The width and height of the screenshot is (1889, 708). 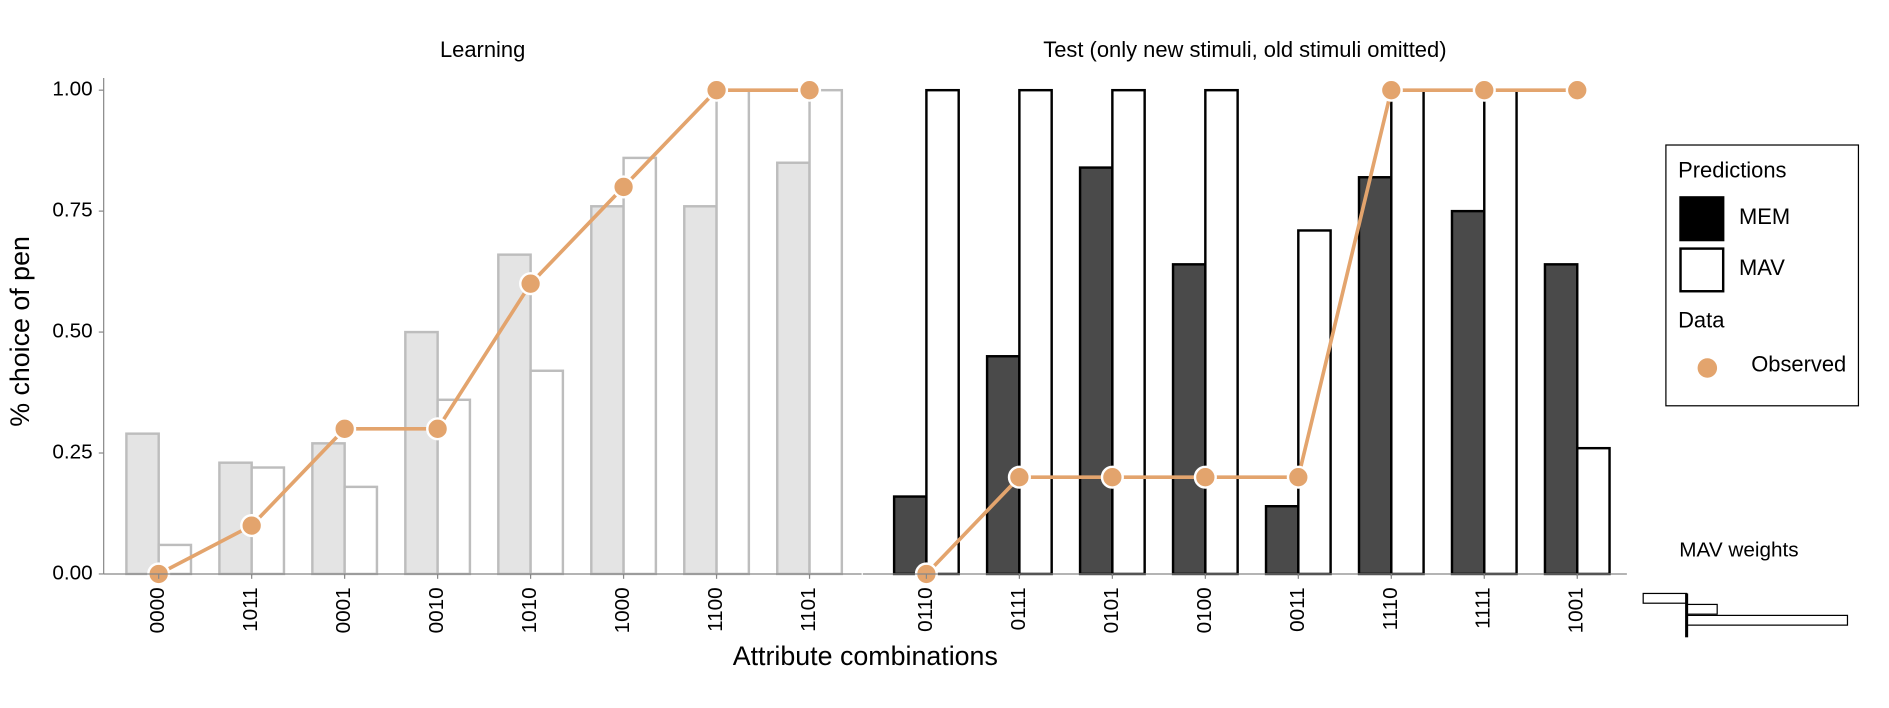 What do you see at coordinates (343, 610) in the screenshot?
I see `x-tick-label: 0001` at bounding box center [343, 610].